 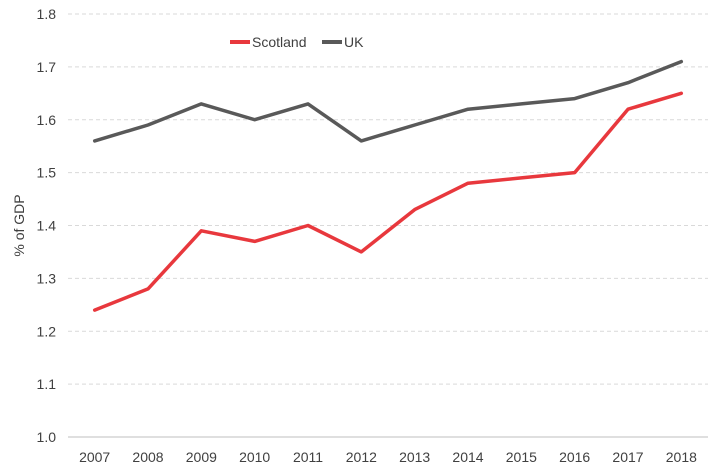 I want to click on x-tick-label: 2008, so click(x=147, y=457).